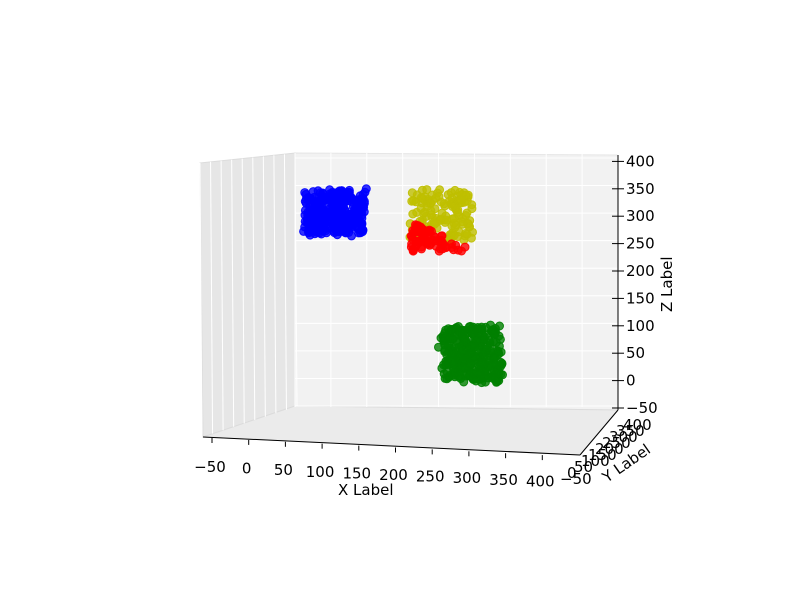  What do you see at coordinates (540, 481) in the screenshot?
I see `x-tick-label: 400` at bounding box center [540, 481].